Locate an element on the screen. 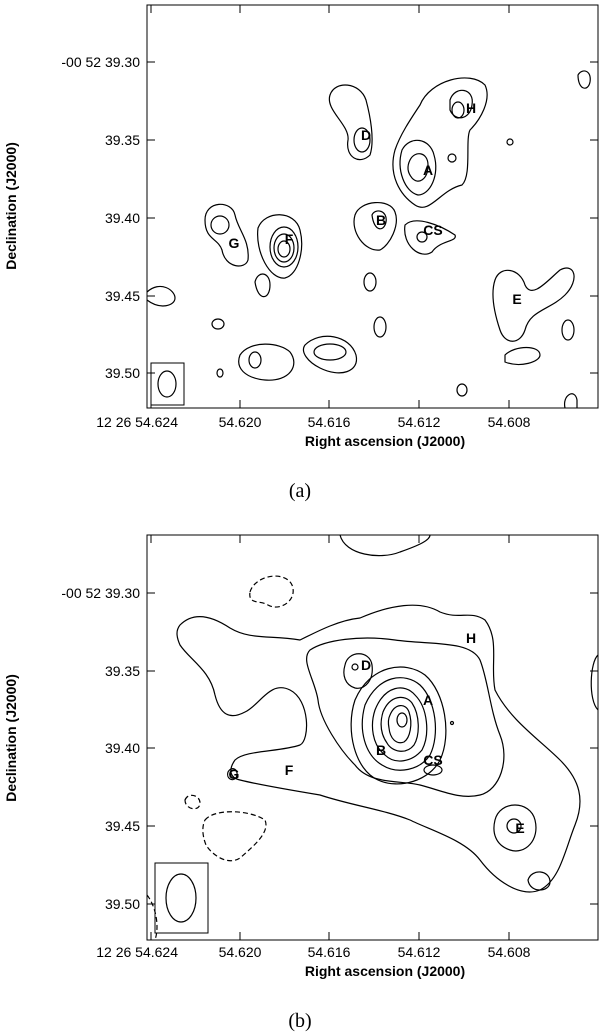 This screenshot has width=600, height=1035. beam-box is located at coordinates (181, 898).